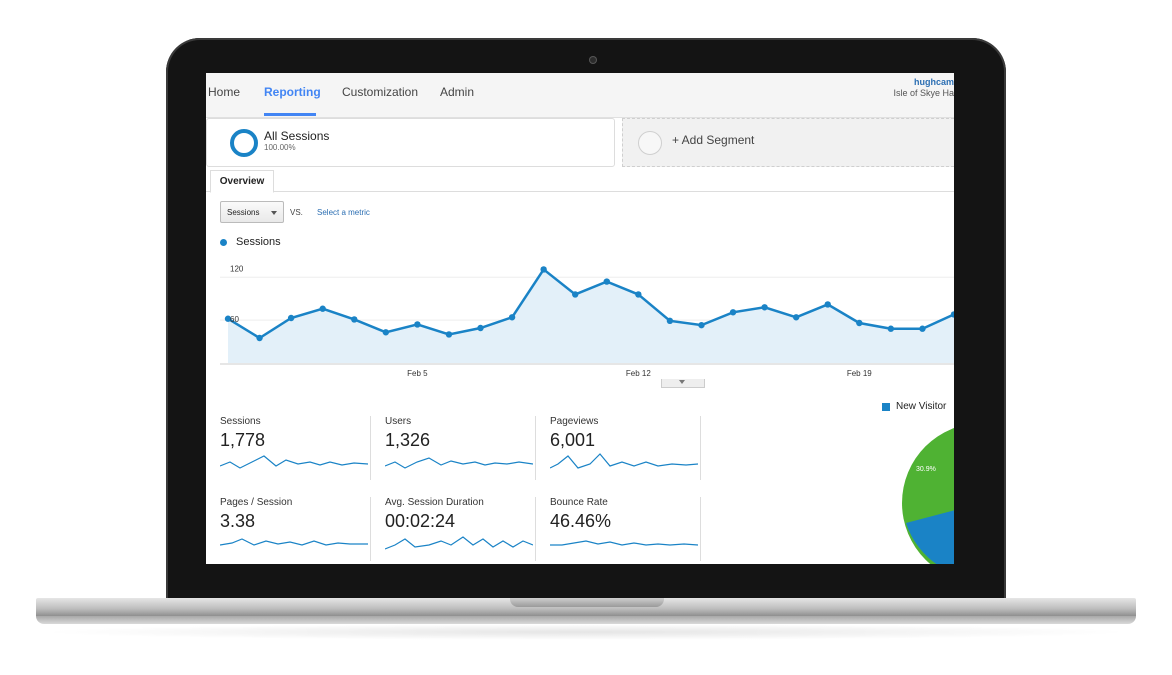 Image resolution: width=1172 pixels, height=675 pixels. What do you see at coordinates (242, 181) in the screenshot?
I see `tab-overview: Overview` at bounding box center [242, 181].